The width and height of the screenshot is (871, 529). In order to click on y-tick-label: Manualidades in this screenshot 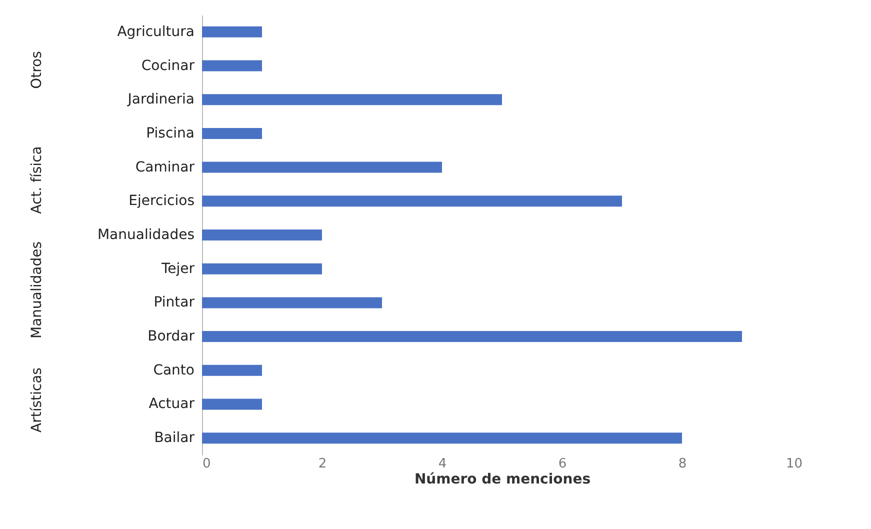, I will do `click(145, 235)`.